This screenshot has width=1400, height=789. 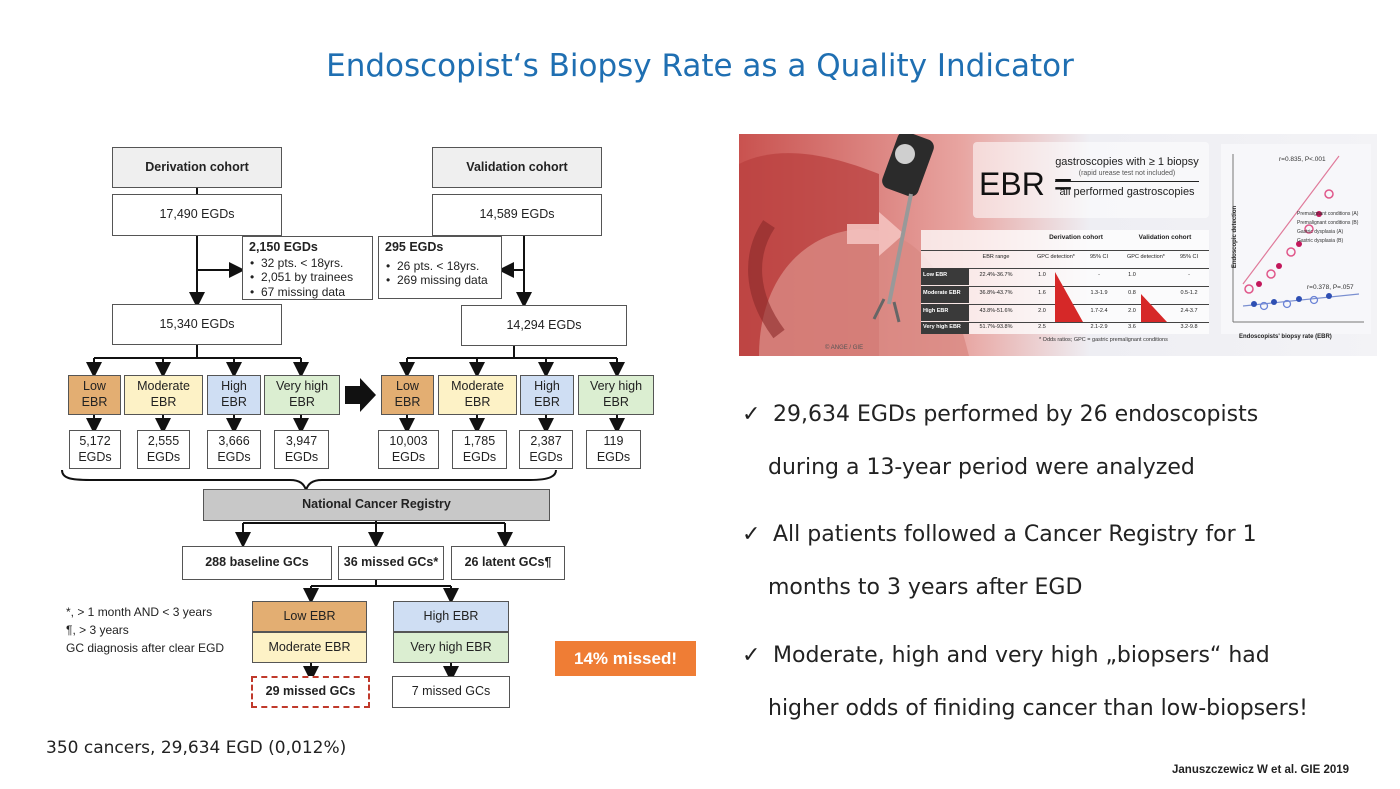 I want to click on derivation-included: 15,340 EGDs, so click(x=197, y=324).